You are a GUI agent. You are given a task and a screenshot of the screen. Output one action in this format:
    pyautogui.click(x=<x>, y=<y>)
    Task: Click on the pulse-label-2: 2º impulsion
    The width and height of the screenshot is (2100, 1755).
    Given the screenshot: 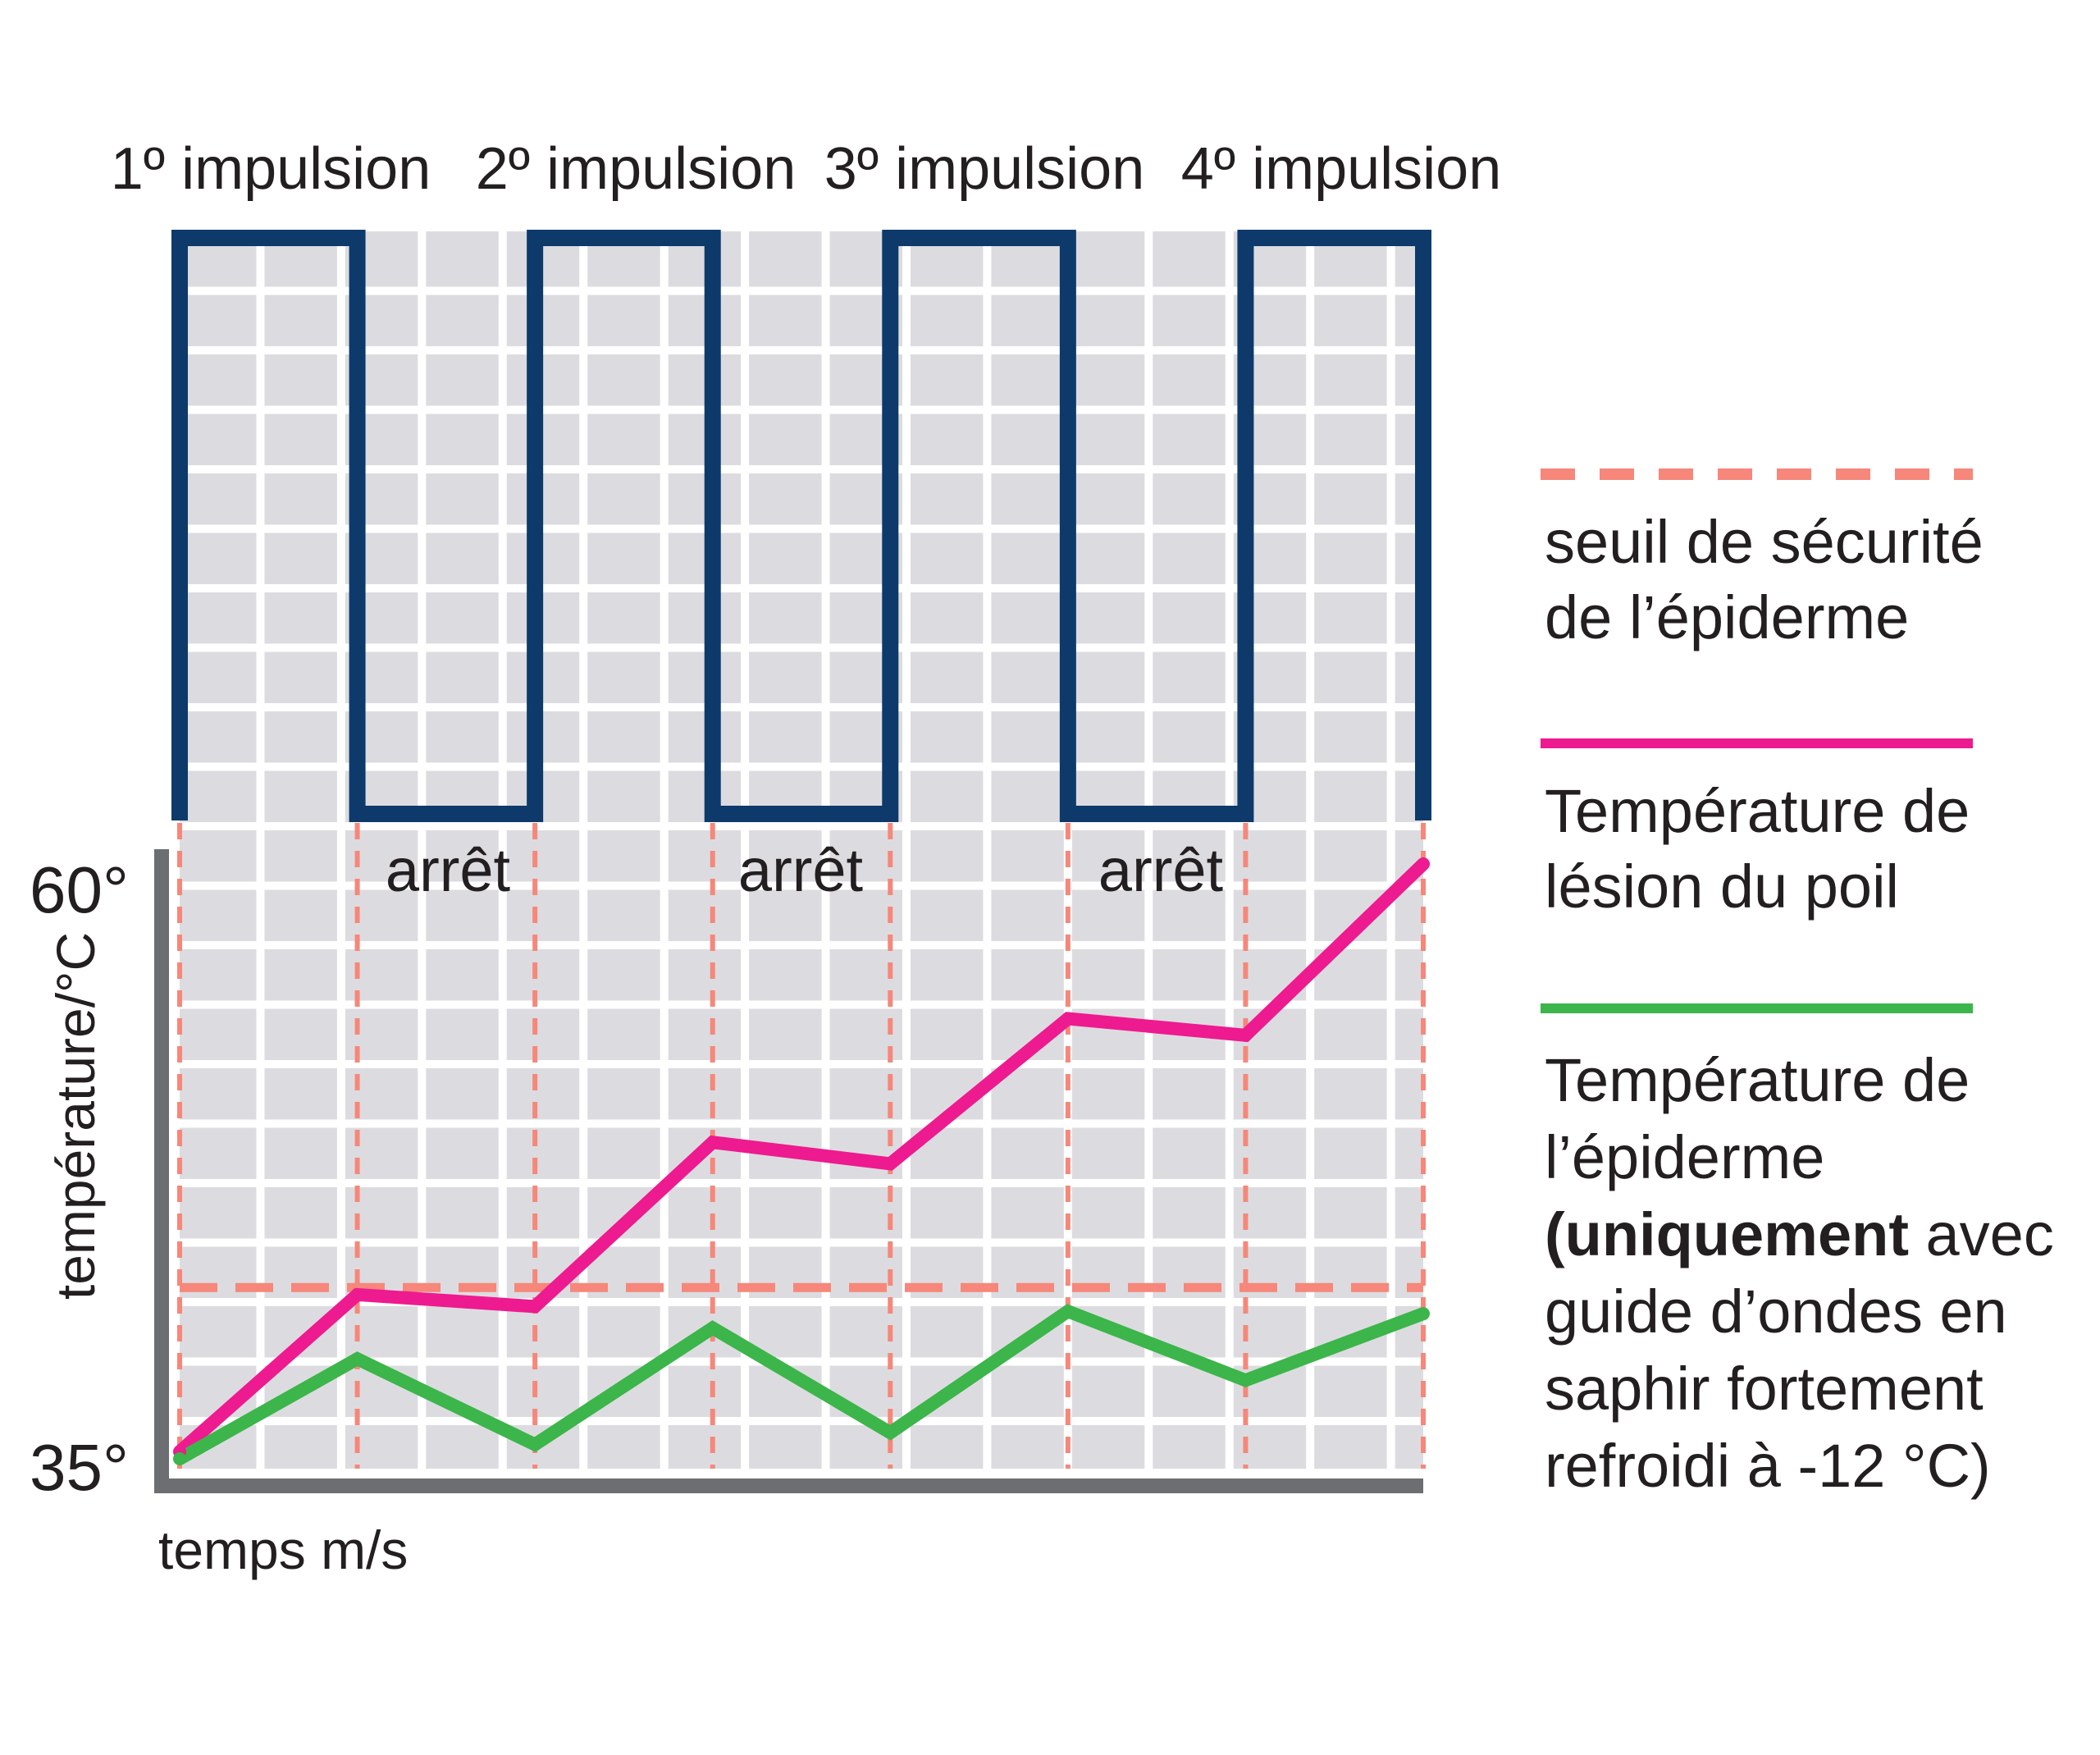 What is the action you would take?
    pyautogui.click(x=636, y=169)
    